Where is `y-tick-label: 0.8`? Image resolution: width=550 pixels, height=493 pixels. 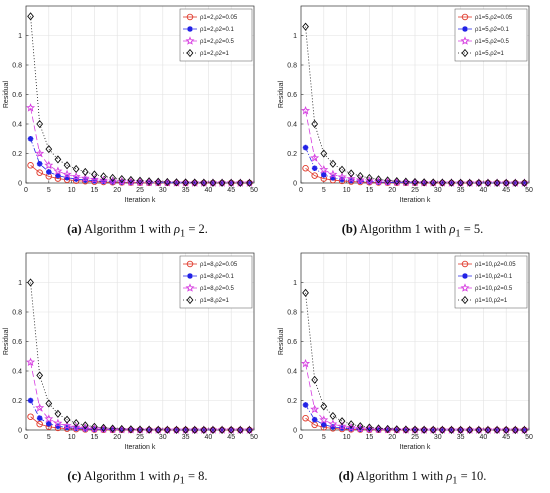 y-tick-label: 0.8 is located at coordinates (17, 313).